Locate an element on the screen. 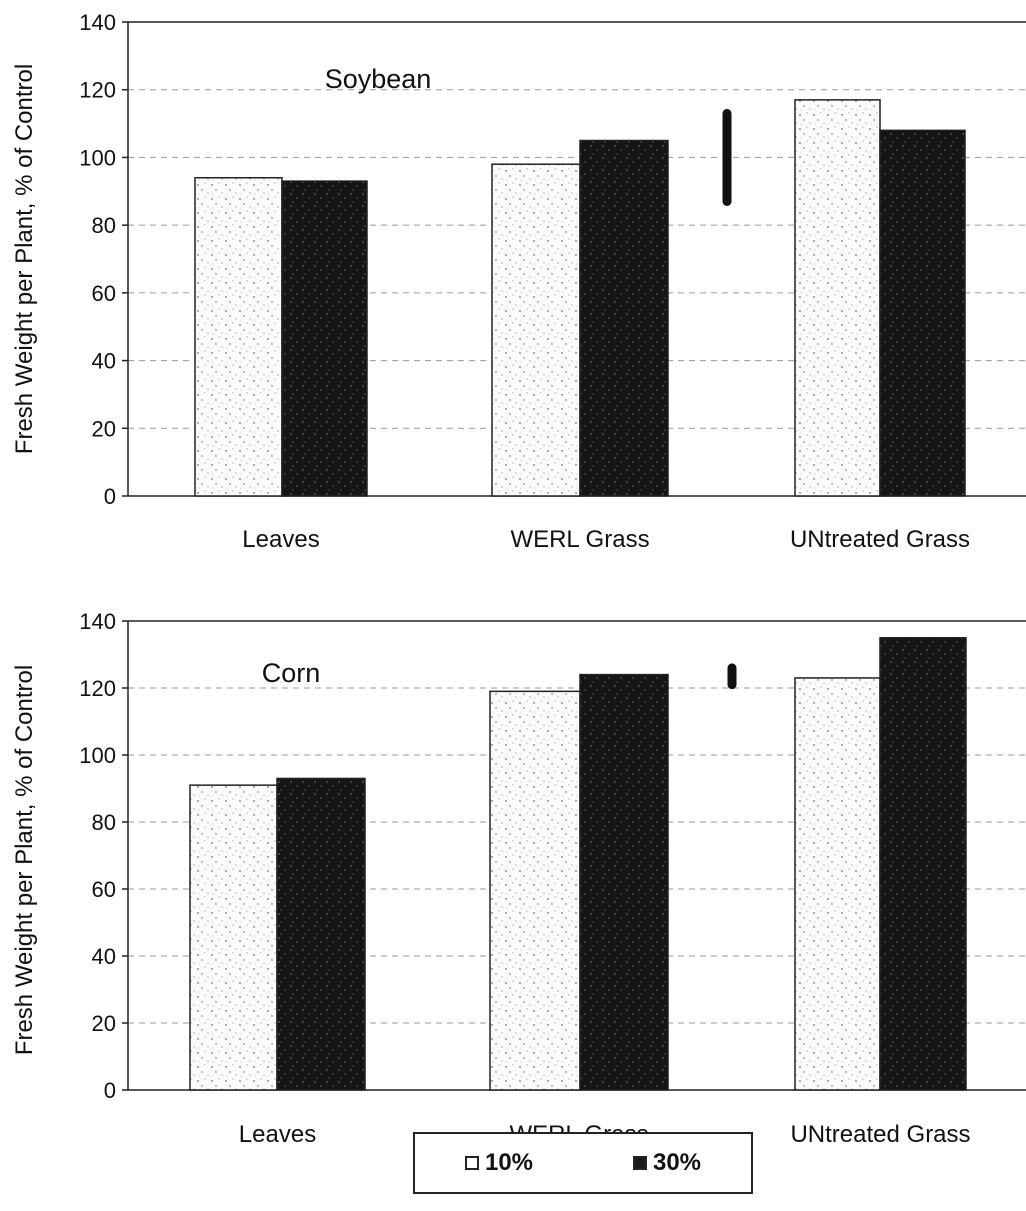 Image resolution: width=1026 pixels, height=1211 pixels. corn-bar-10pct-leaves is located at coordinates (233, 937).